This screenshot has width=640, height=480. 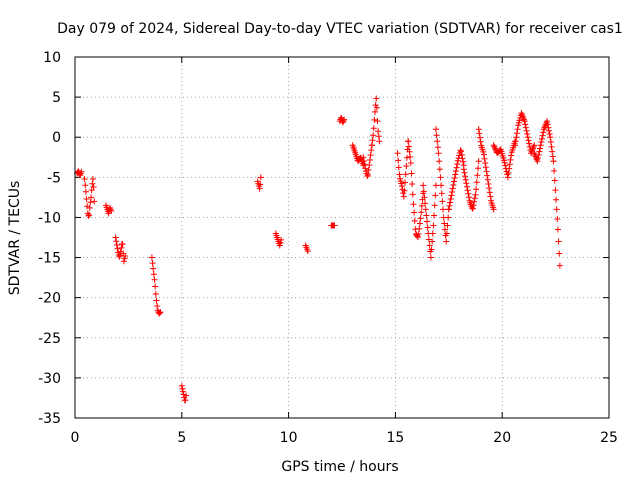 I want to click on x-tick-label: 25, so click(x=609, y=438).